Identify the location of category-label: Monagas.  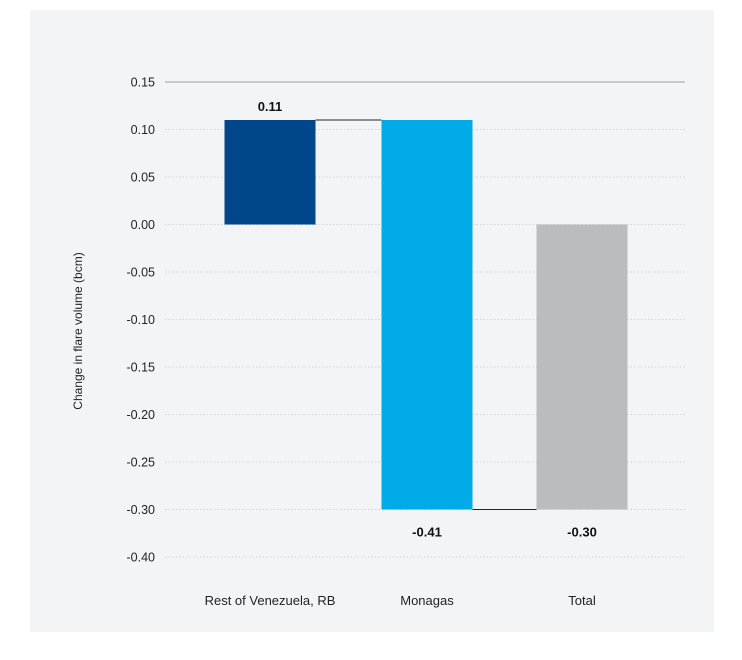
(427, 600).